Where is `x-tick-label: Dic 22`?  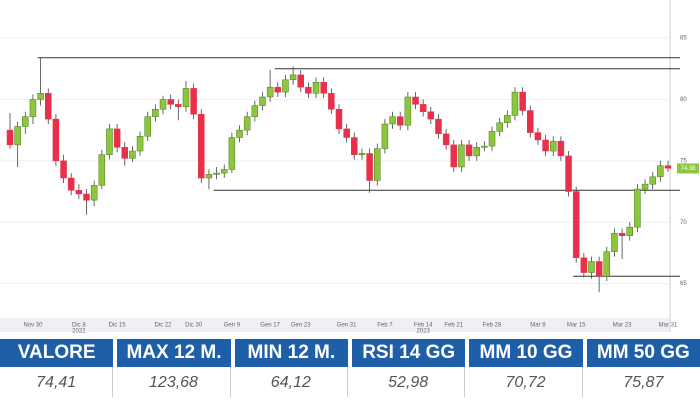 x-tick-label: Dic 22 is located at coordinates (164, 326).